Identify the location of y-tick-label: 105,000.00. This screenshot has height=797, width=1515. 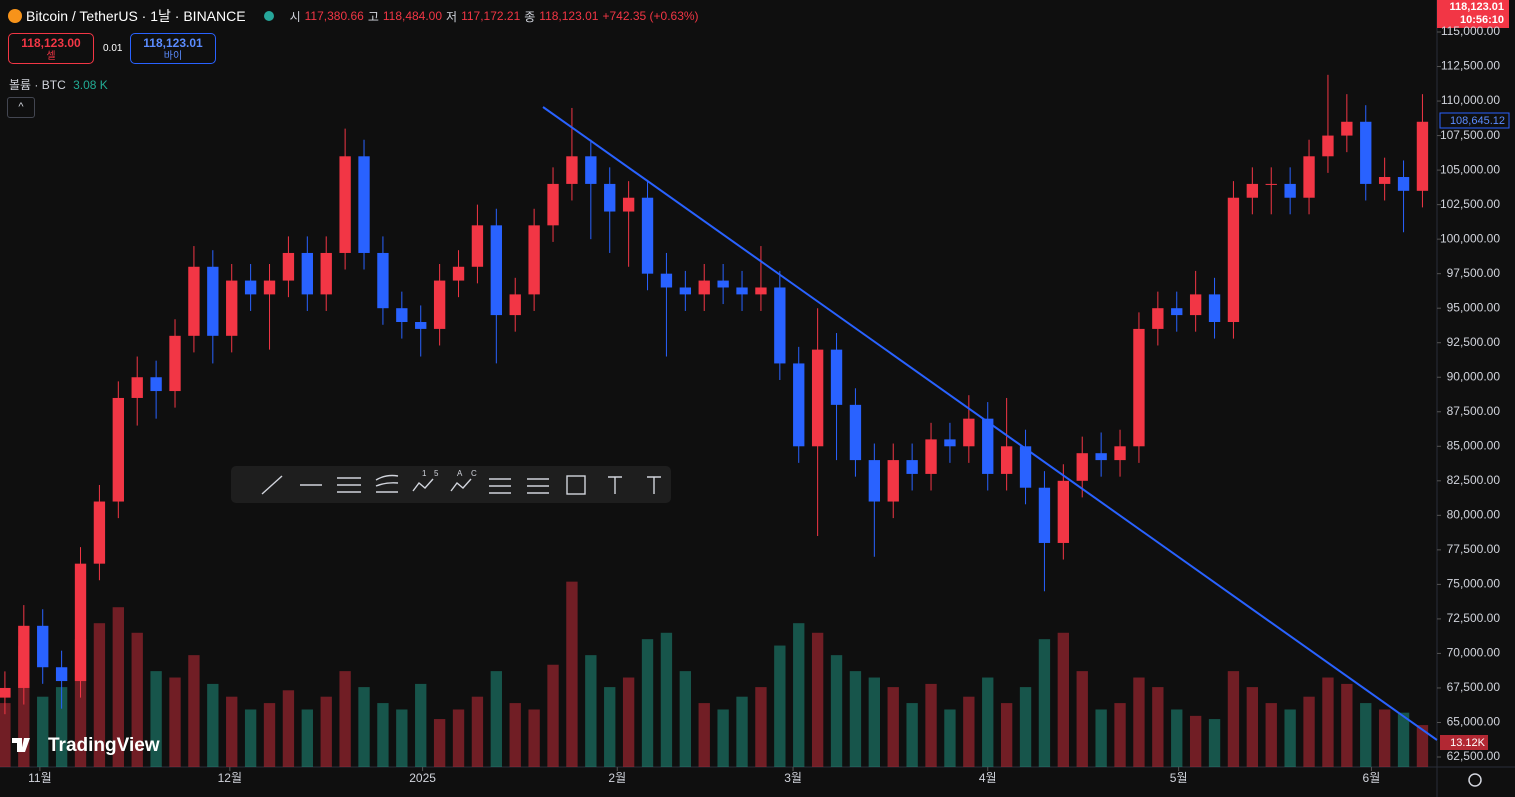
(1470, 169).